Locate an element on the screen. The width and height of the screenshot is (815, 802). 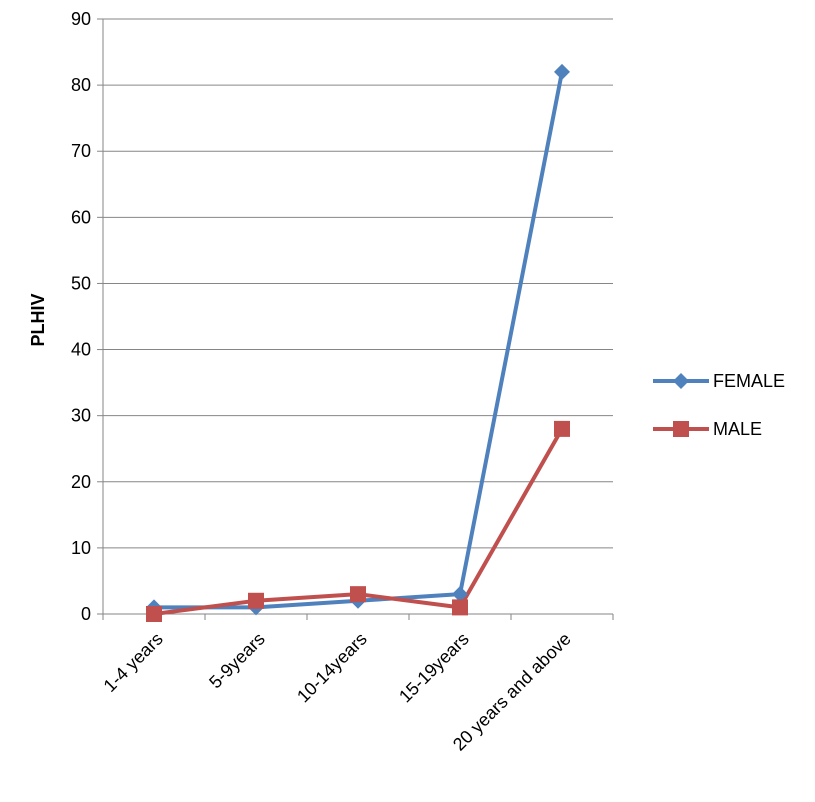
legend-item-male: MALE is located at coordinates (707, 429).